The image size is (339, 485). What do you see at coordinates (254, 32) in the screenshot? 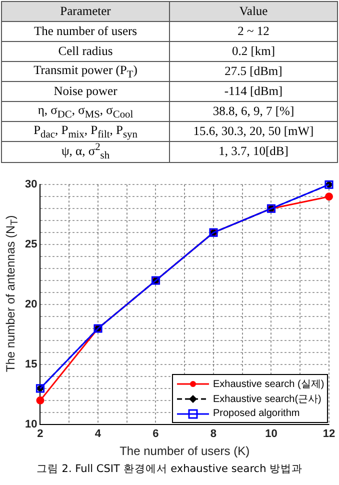
I see `text: 2 ~ 12` at bounding box center [254, 32].